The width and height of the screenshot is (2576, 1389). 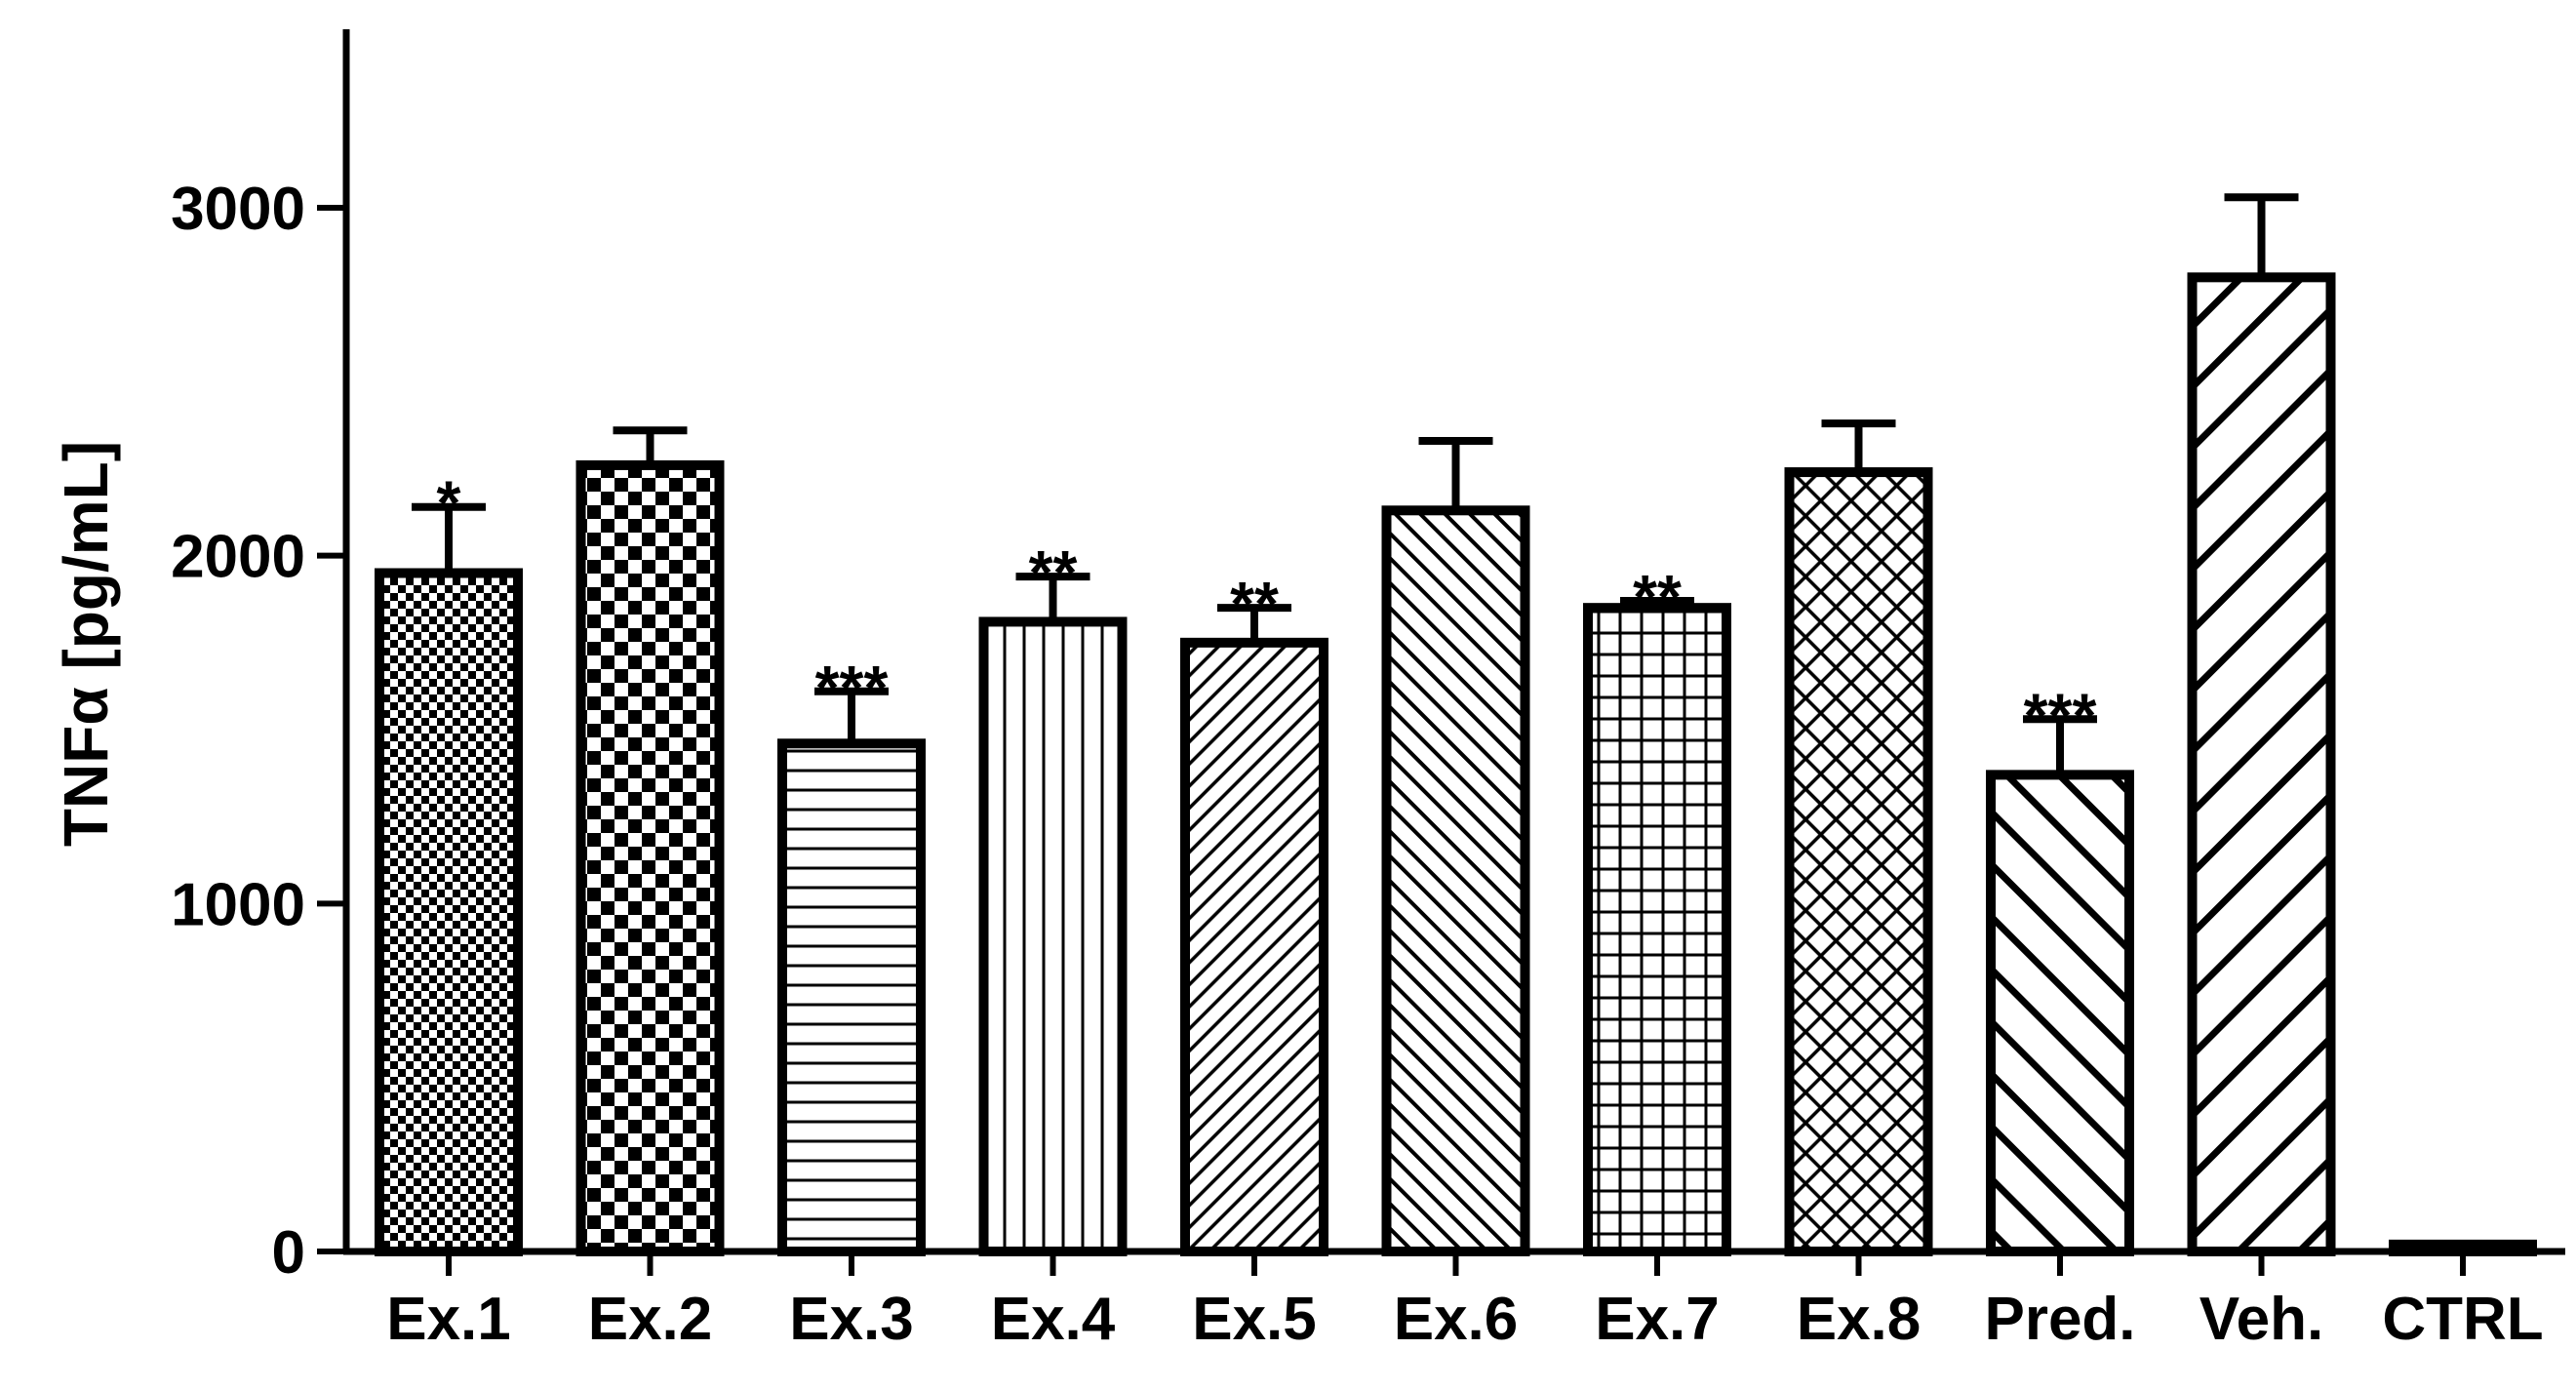 What do you see at coordinates (650, 1319) in the screenshot?
I see `x-tick-label: Ex.2` at bounding box center [650, 1319].